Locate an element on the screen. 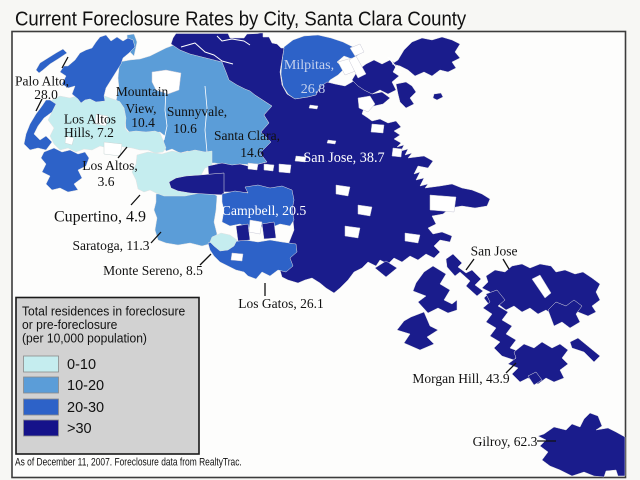 The width and height of the screenshot is (640, 480). svg-text: Palo Alto, is located at coordinates (42, 81).